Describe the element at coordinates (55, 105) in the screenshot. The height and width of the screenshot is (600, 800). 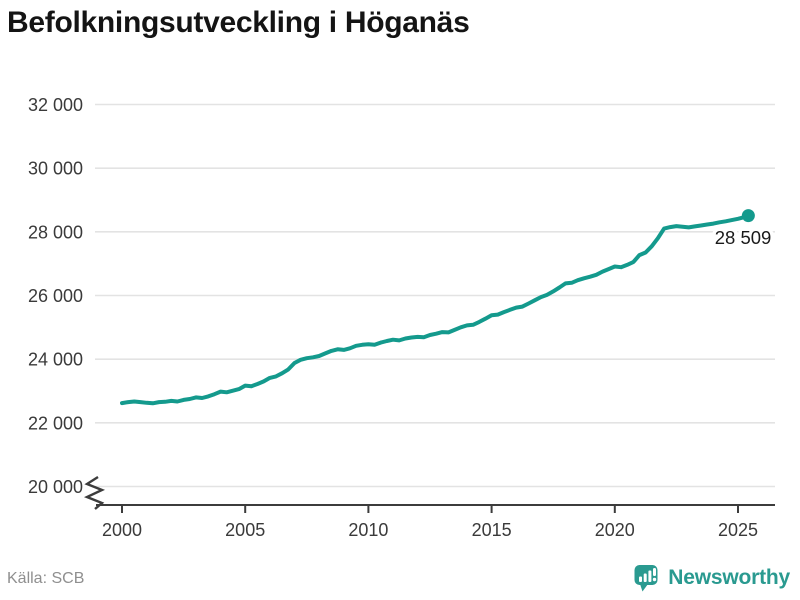
I see `y-tick-label: 32 000` at that location.